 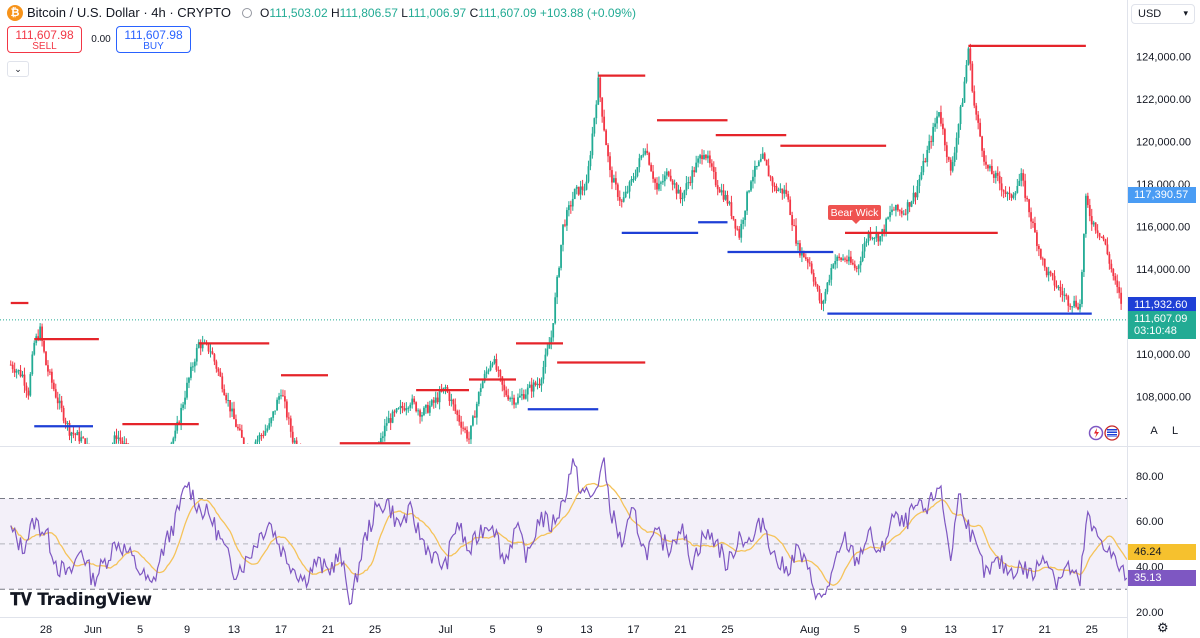 What do you see at coordinates (1175, 431) in the screenshot?
I see `log-scale-button: L` at bounding box center [1175, 431].